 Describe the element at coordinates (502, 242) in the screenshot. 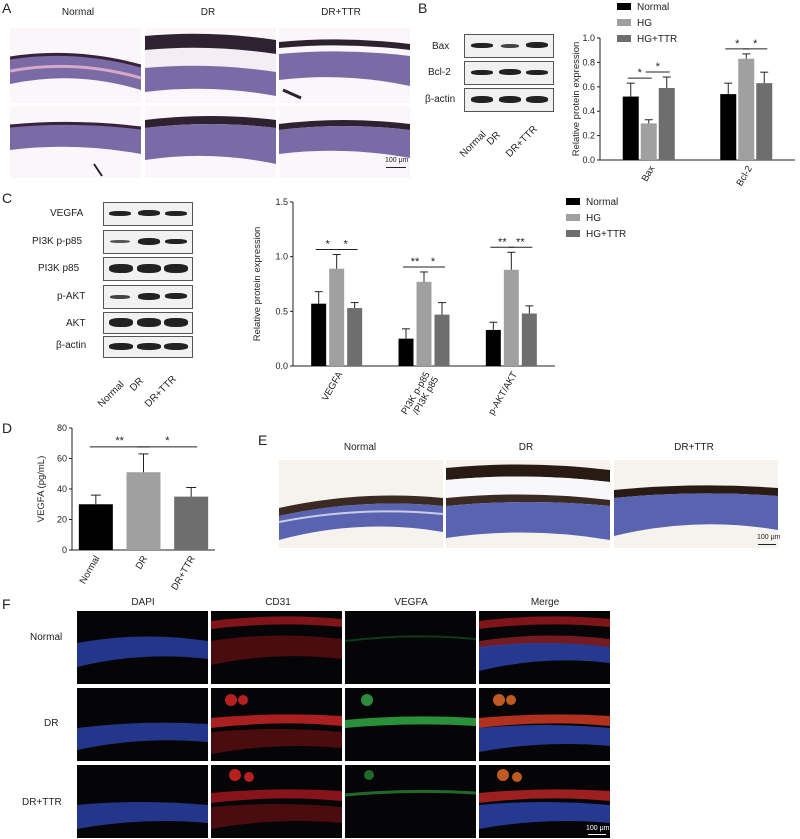

I see `c-sig-label-4: **` at that location.